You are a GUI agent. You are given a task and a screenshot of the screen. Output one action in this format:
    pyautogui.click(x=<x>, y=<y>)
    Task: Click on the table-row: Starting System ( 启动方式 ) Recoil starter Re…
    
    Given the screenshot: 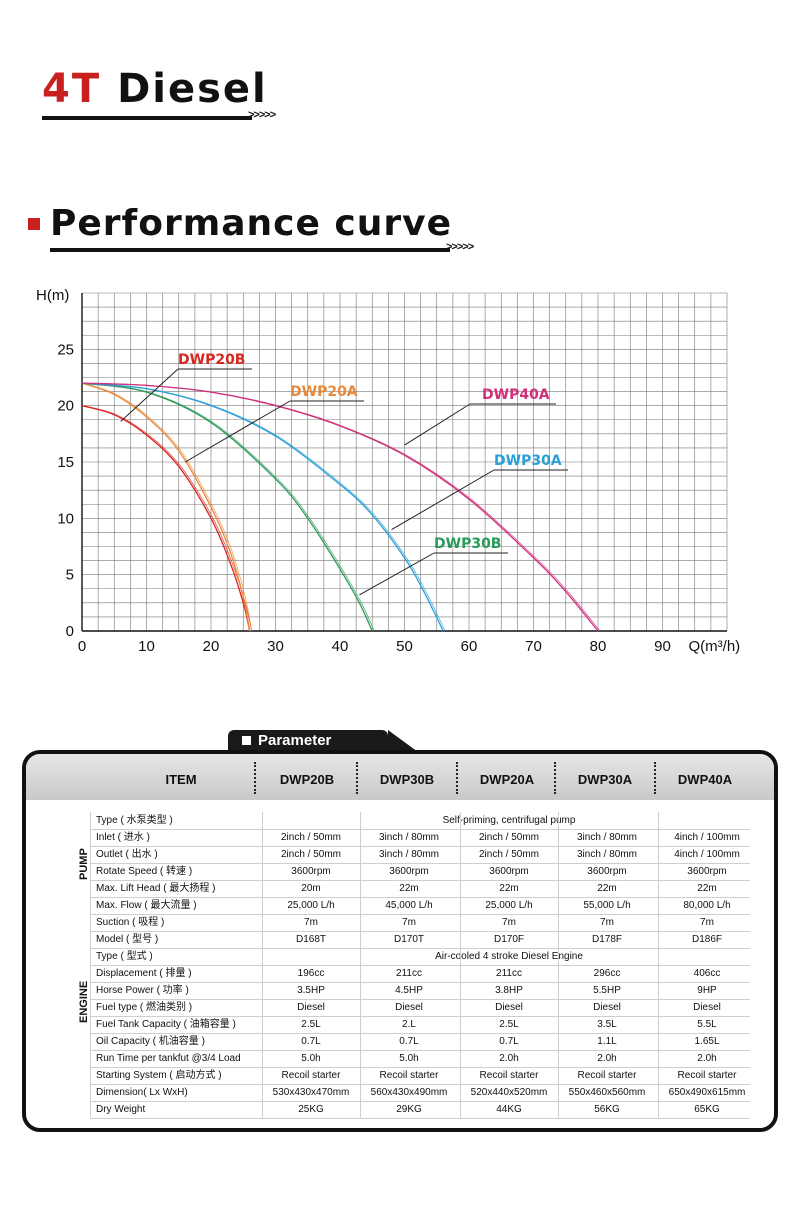 What is the action you would take?
    pyautogui.click(x=420, y=1076)
    